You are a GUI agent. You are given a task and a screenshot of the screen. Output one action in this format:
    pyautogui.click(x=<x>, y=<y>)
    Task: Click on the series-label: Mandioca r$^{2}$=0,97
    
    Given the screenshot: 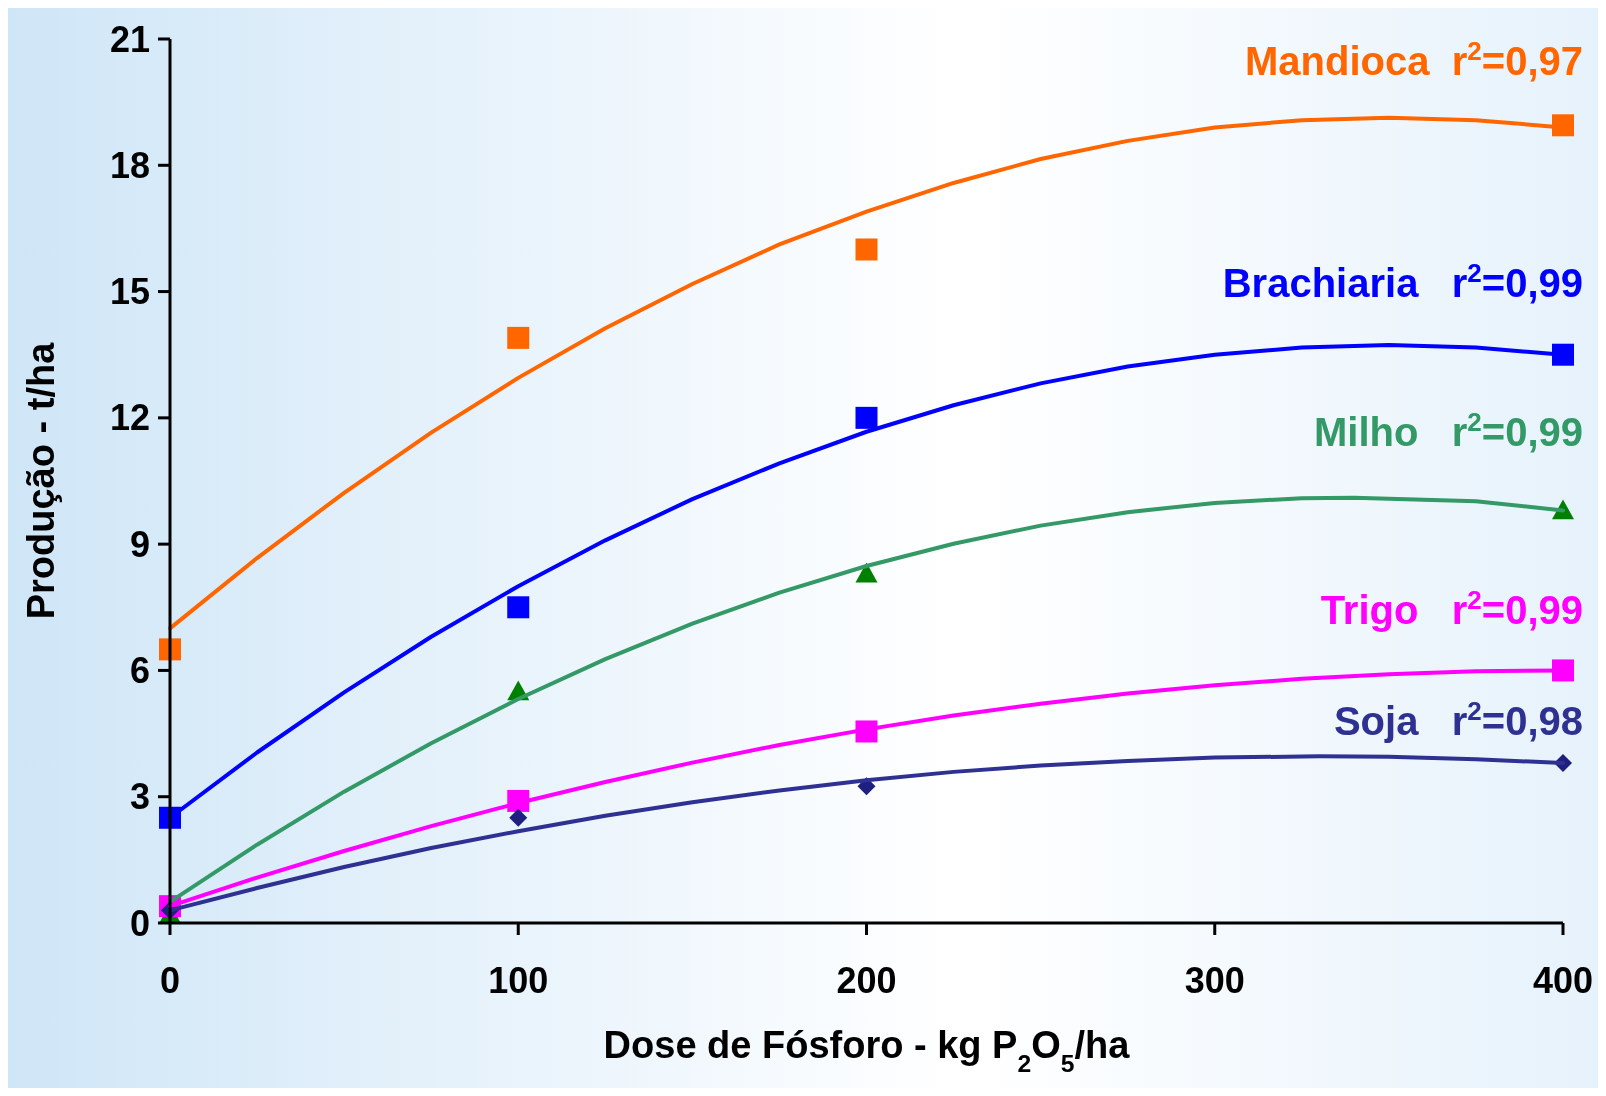 What is the action you would take?
    pyautogui.click(x=1414, y=60)
    